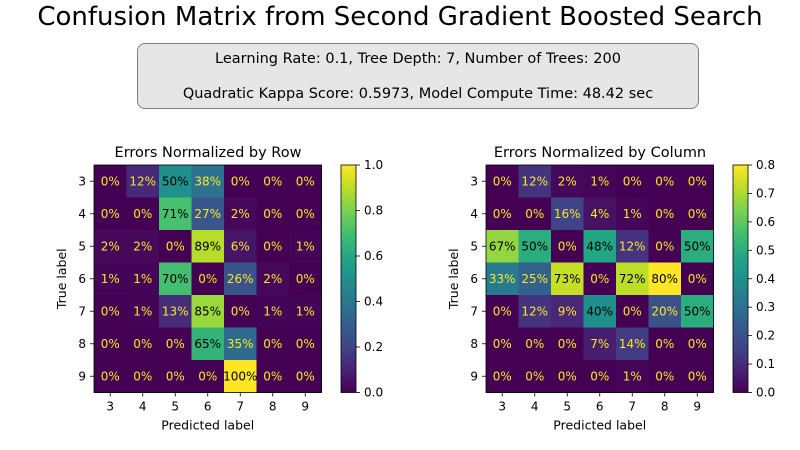 This screenshot has width=800, height=450. What do you see at coordinates (599, 311) in the screenshot?
I see `cell-label: 40%` at bounding box center [599, 311].